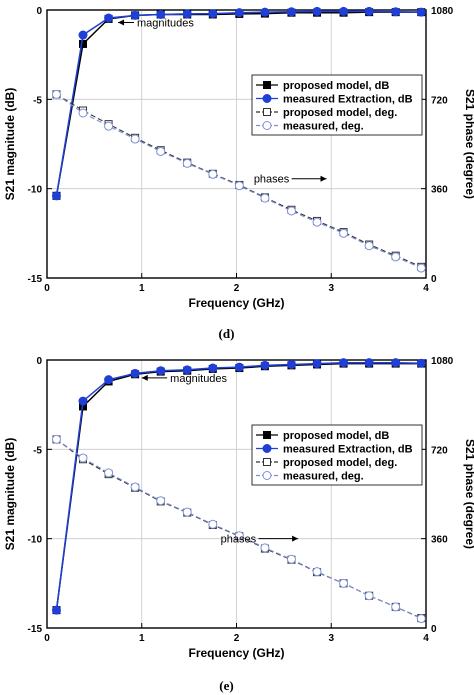 The height and width of the screenshot is (695, 474). What do you see at coordinates (236, 303) in the screenshot?
I see `x-axis-label: Frequency (GHz)` at bounding box center [236, 303].